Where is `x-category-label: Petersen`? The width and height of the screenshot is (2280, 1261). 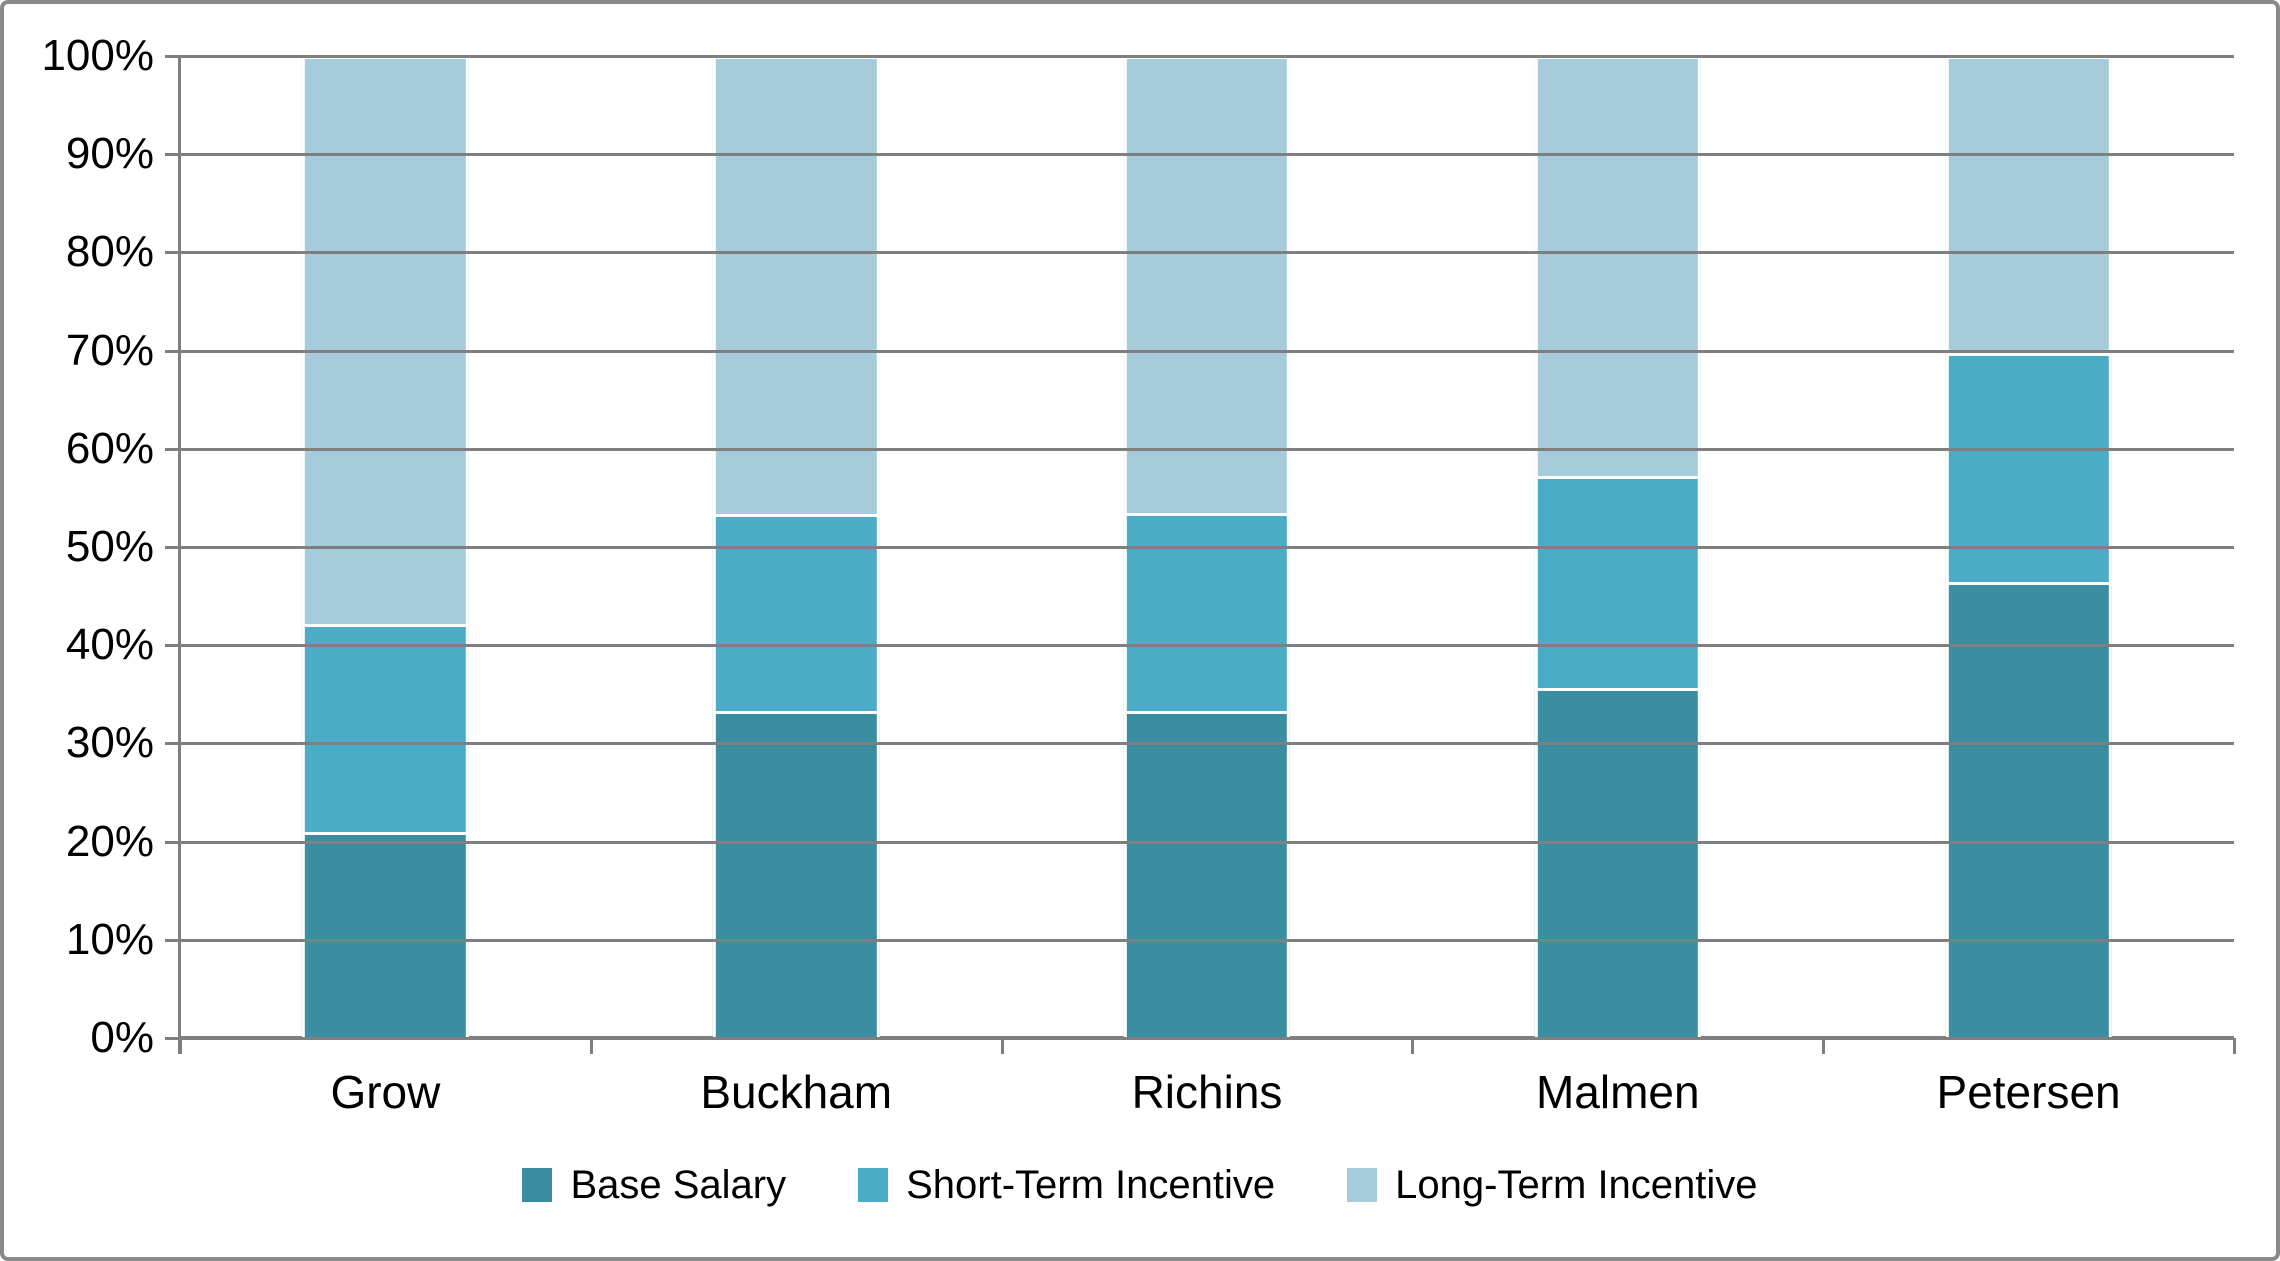 x-category-label: Petersen is located at coordinates (2028, 1092).